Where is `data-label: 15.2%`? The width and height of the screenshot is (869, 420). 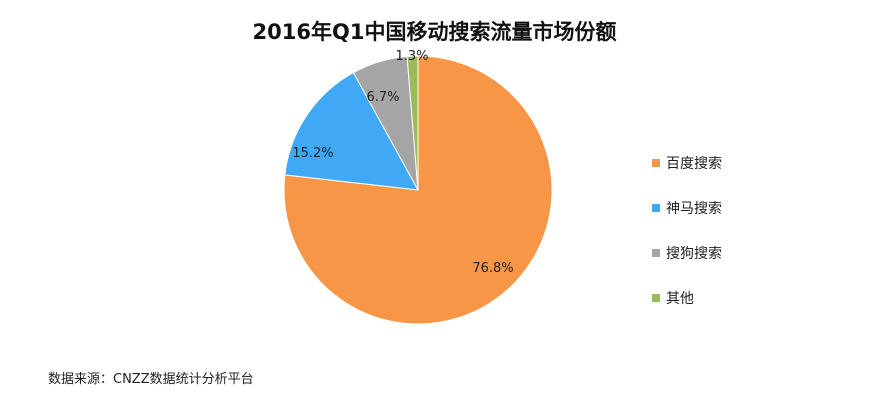 data-label: 15.2% is located at coordinates (312, 153).